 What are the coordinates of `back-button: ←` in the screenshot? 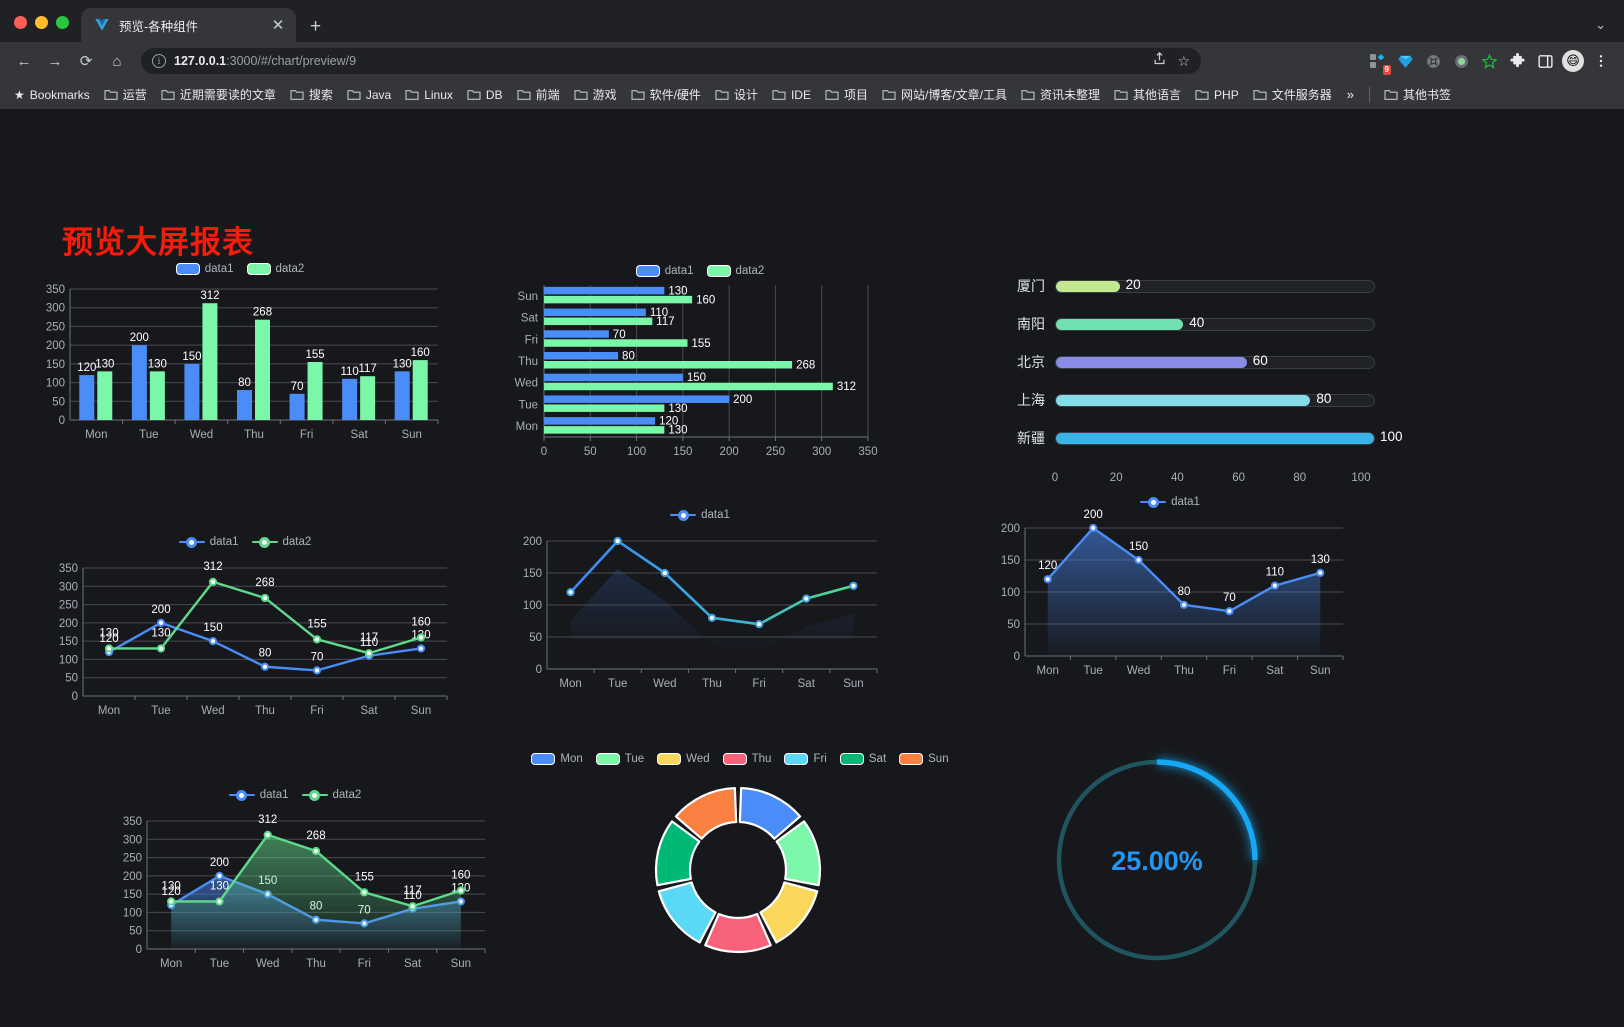 It's located at (24, 61).